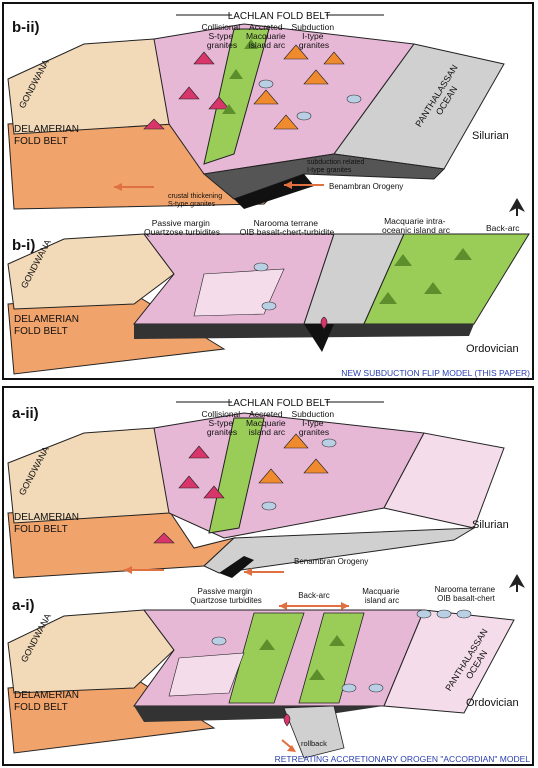 This screenshot has width=538, height=768. What do you see at coordinates (279, 16) in the screenshot?
I see `belt-title: LACHLAN FOLD BELT` at bounding box center [279, 16].